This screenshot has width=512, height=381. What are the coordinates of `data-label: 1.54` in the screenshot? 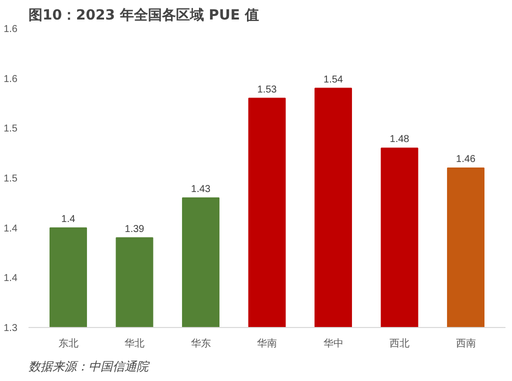 It's located at (334, 80).